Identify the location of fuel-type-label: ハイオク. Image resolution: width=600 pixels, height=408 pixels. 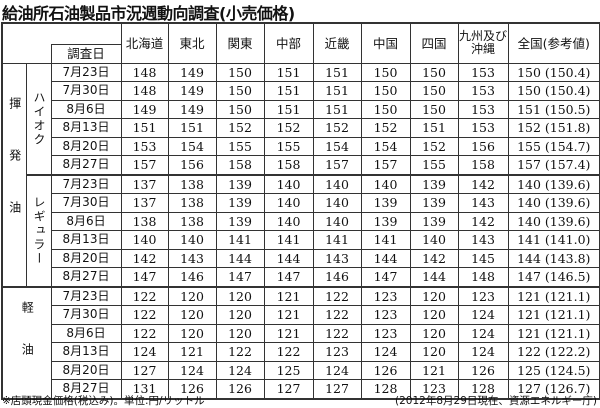
(38, 118).